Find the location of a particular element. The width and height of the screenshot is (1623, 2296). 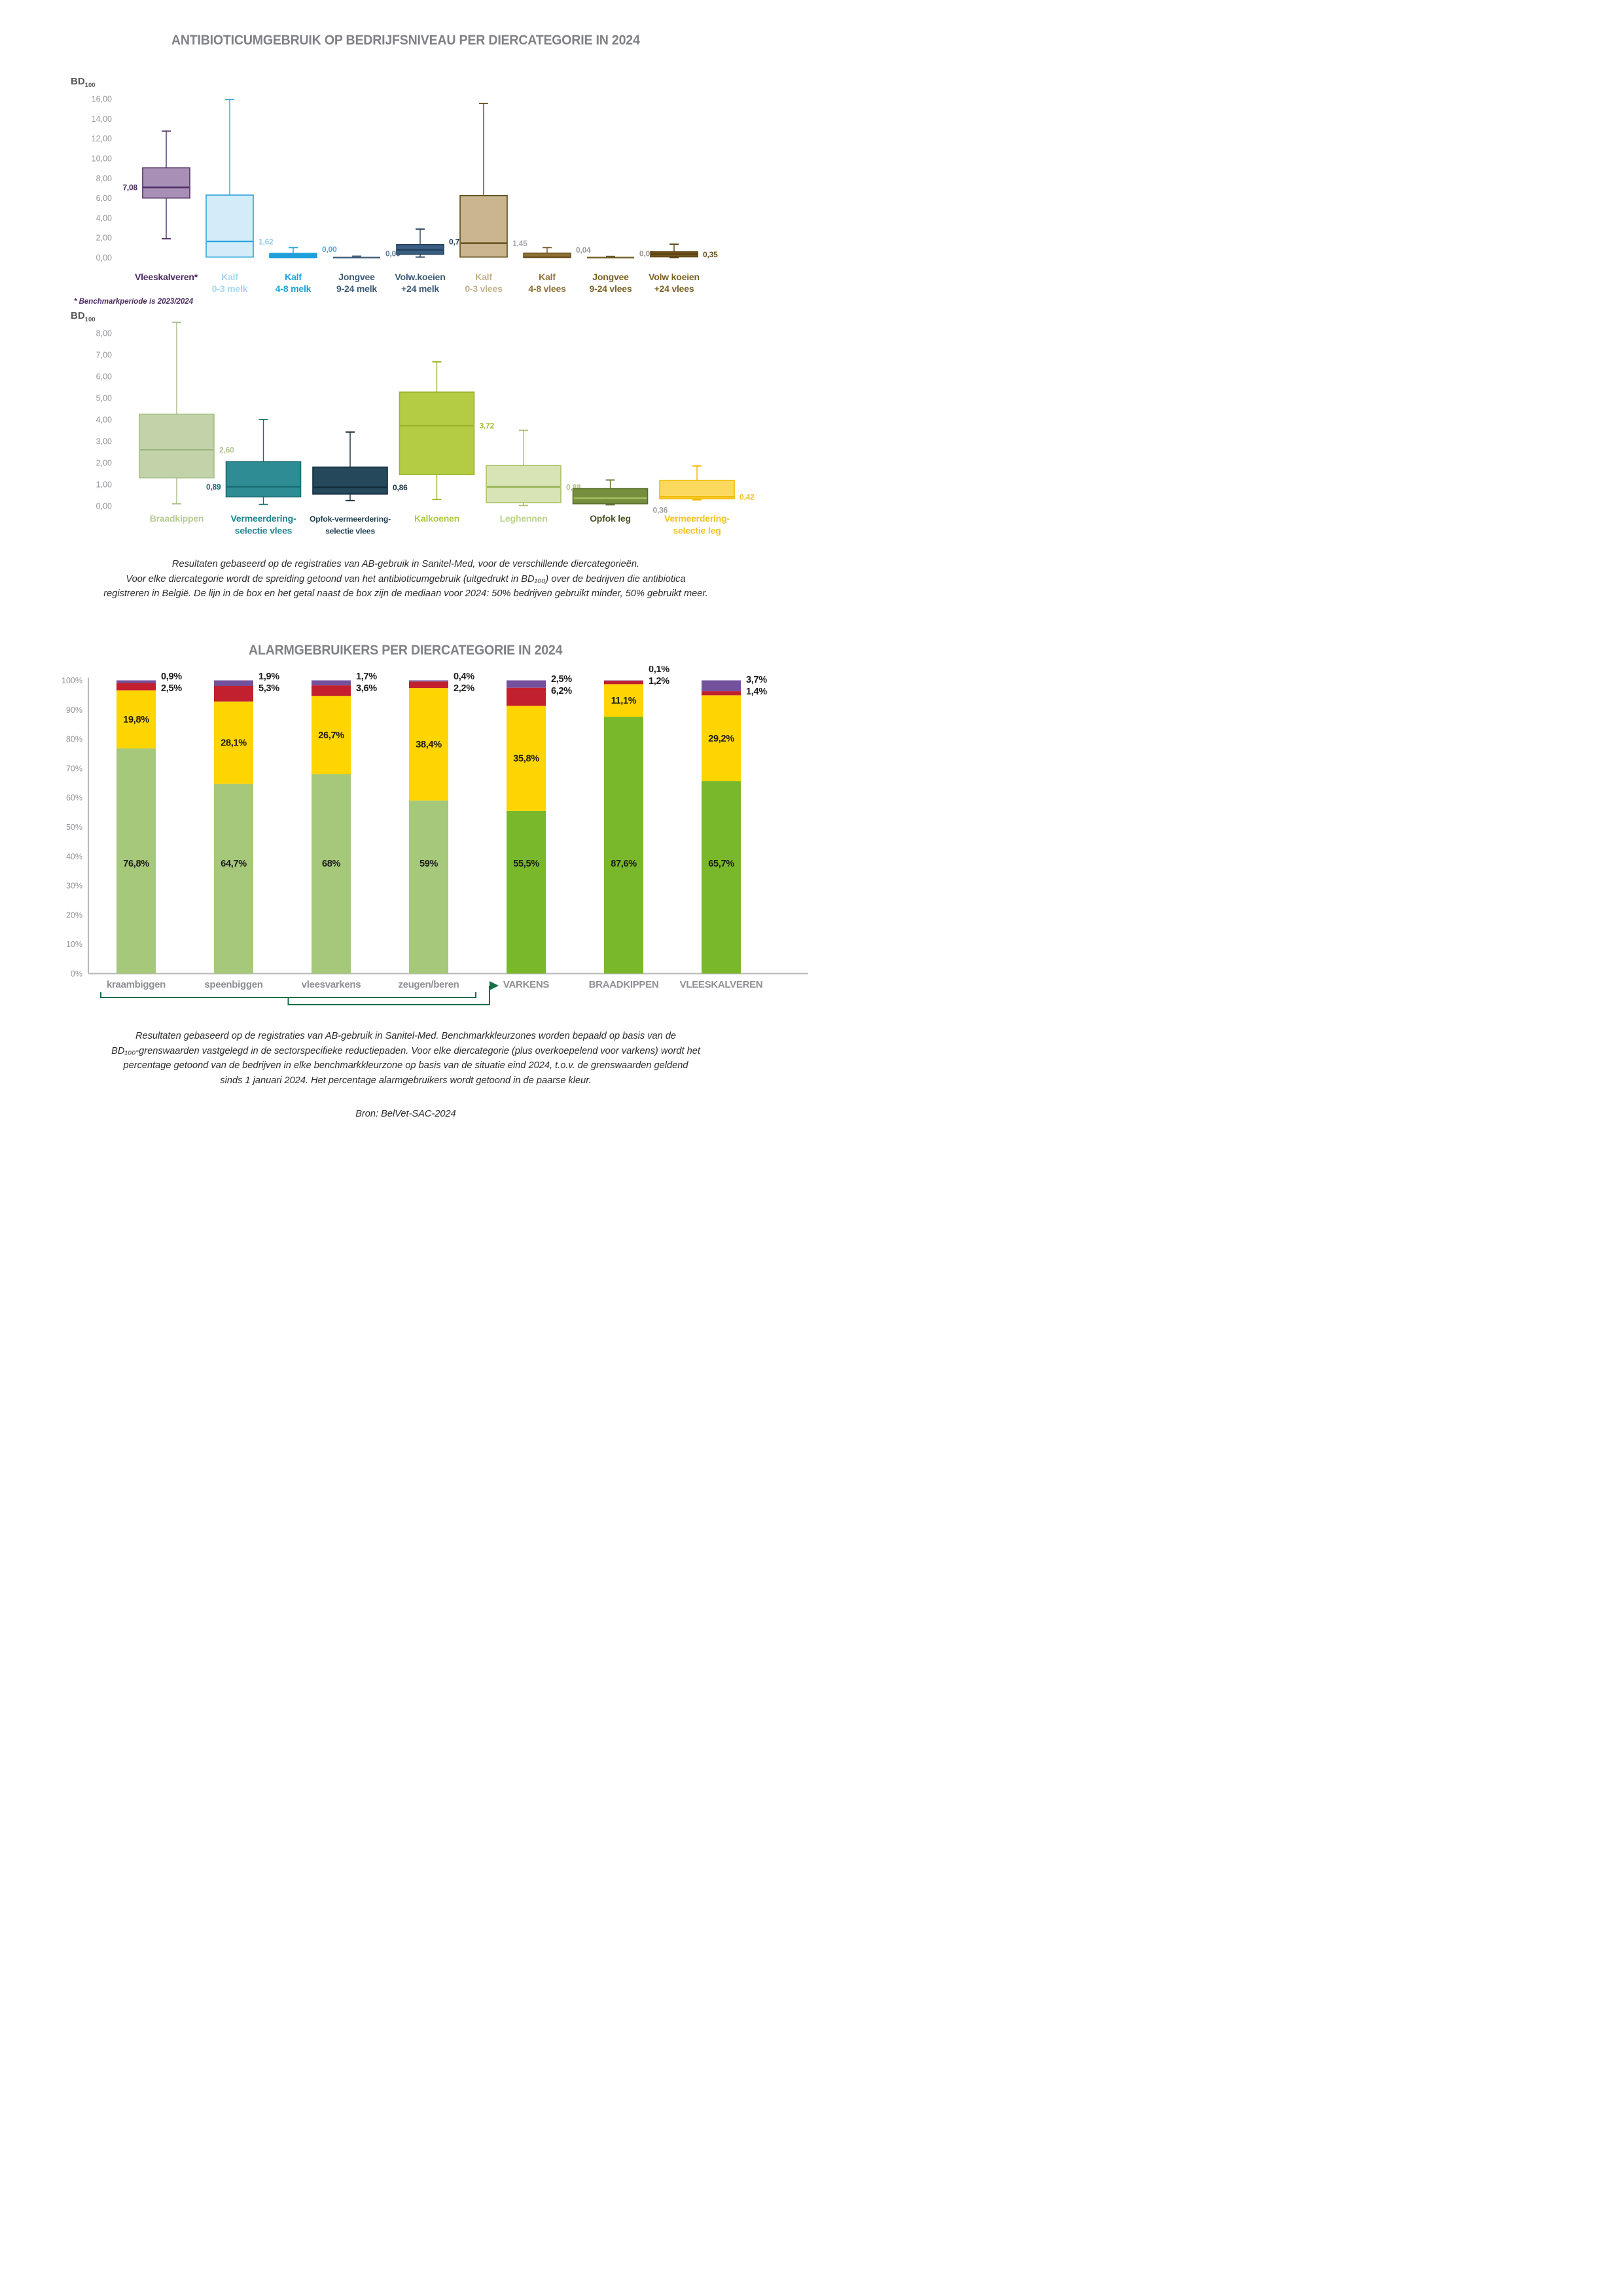

category-label: selectie vlees is located at coordinates (350, 531).